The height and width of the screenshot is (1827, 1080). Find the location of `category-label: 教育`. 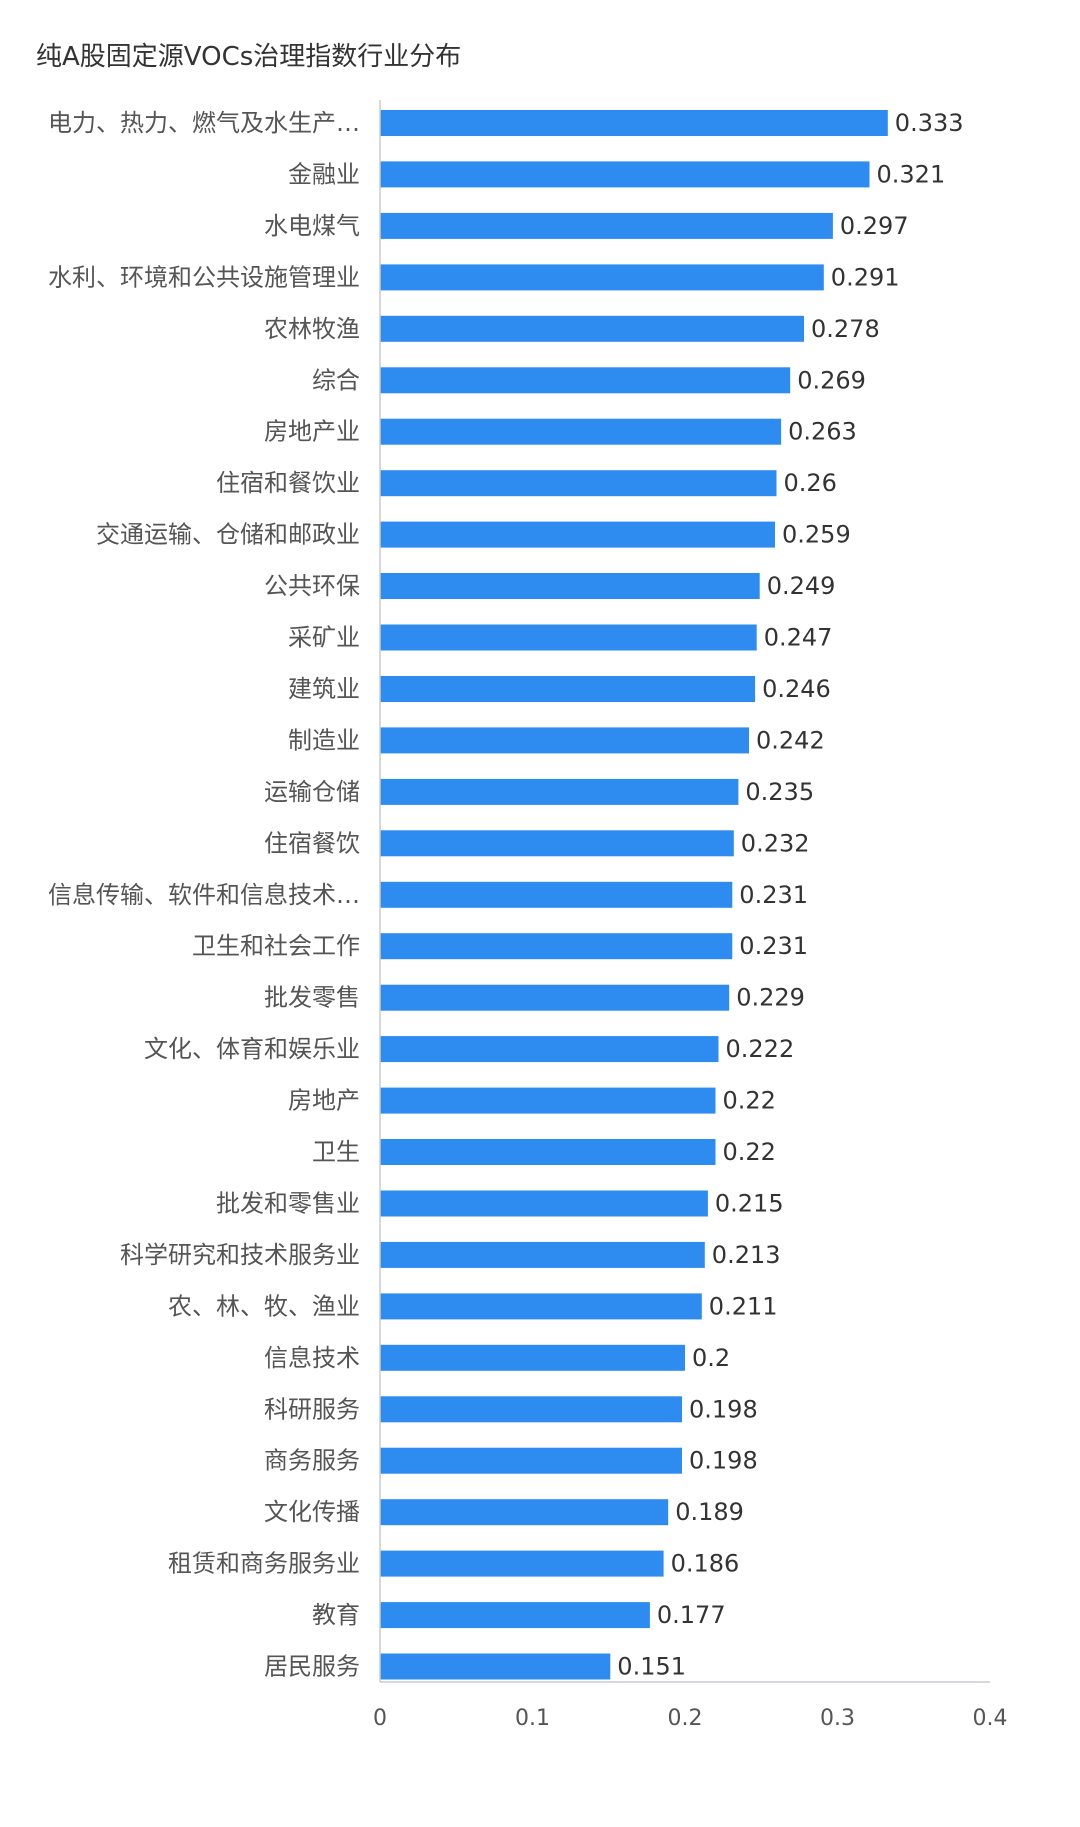

category-label: 教育 is located at coordinates (336, 1615).